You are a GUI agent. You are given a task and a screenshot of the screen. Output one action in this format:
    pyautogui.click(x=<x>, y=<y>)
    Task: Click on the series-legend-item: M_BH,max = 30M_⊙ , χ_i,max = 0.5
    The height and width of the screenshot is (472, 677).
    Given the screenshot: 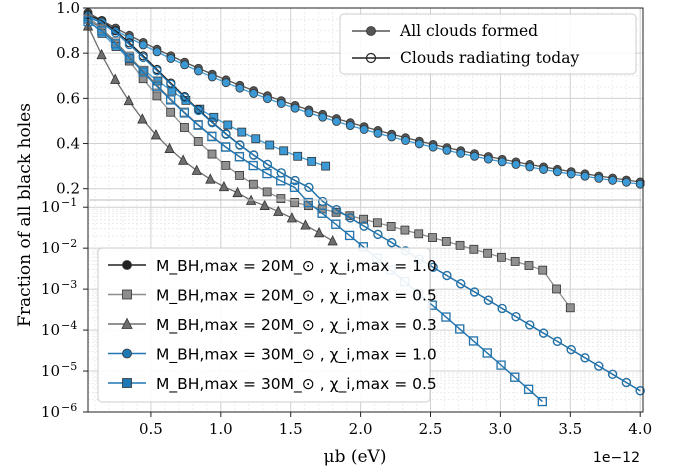 What is the action you would take?
    pyautogui.click(x=272, y=384)
    